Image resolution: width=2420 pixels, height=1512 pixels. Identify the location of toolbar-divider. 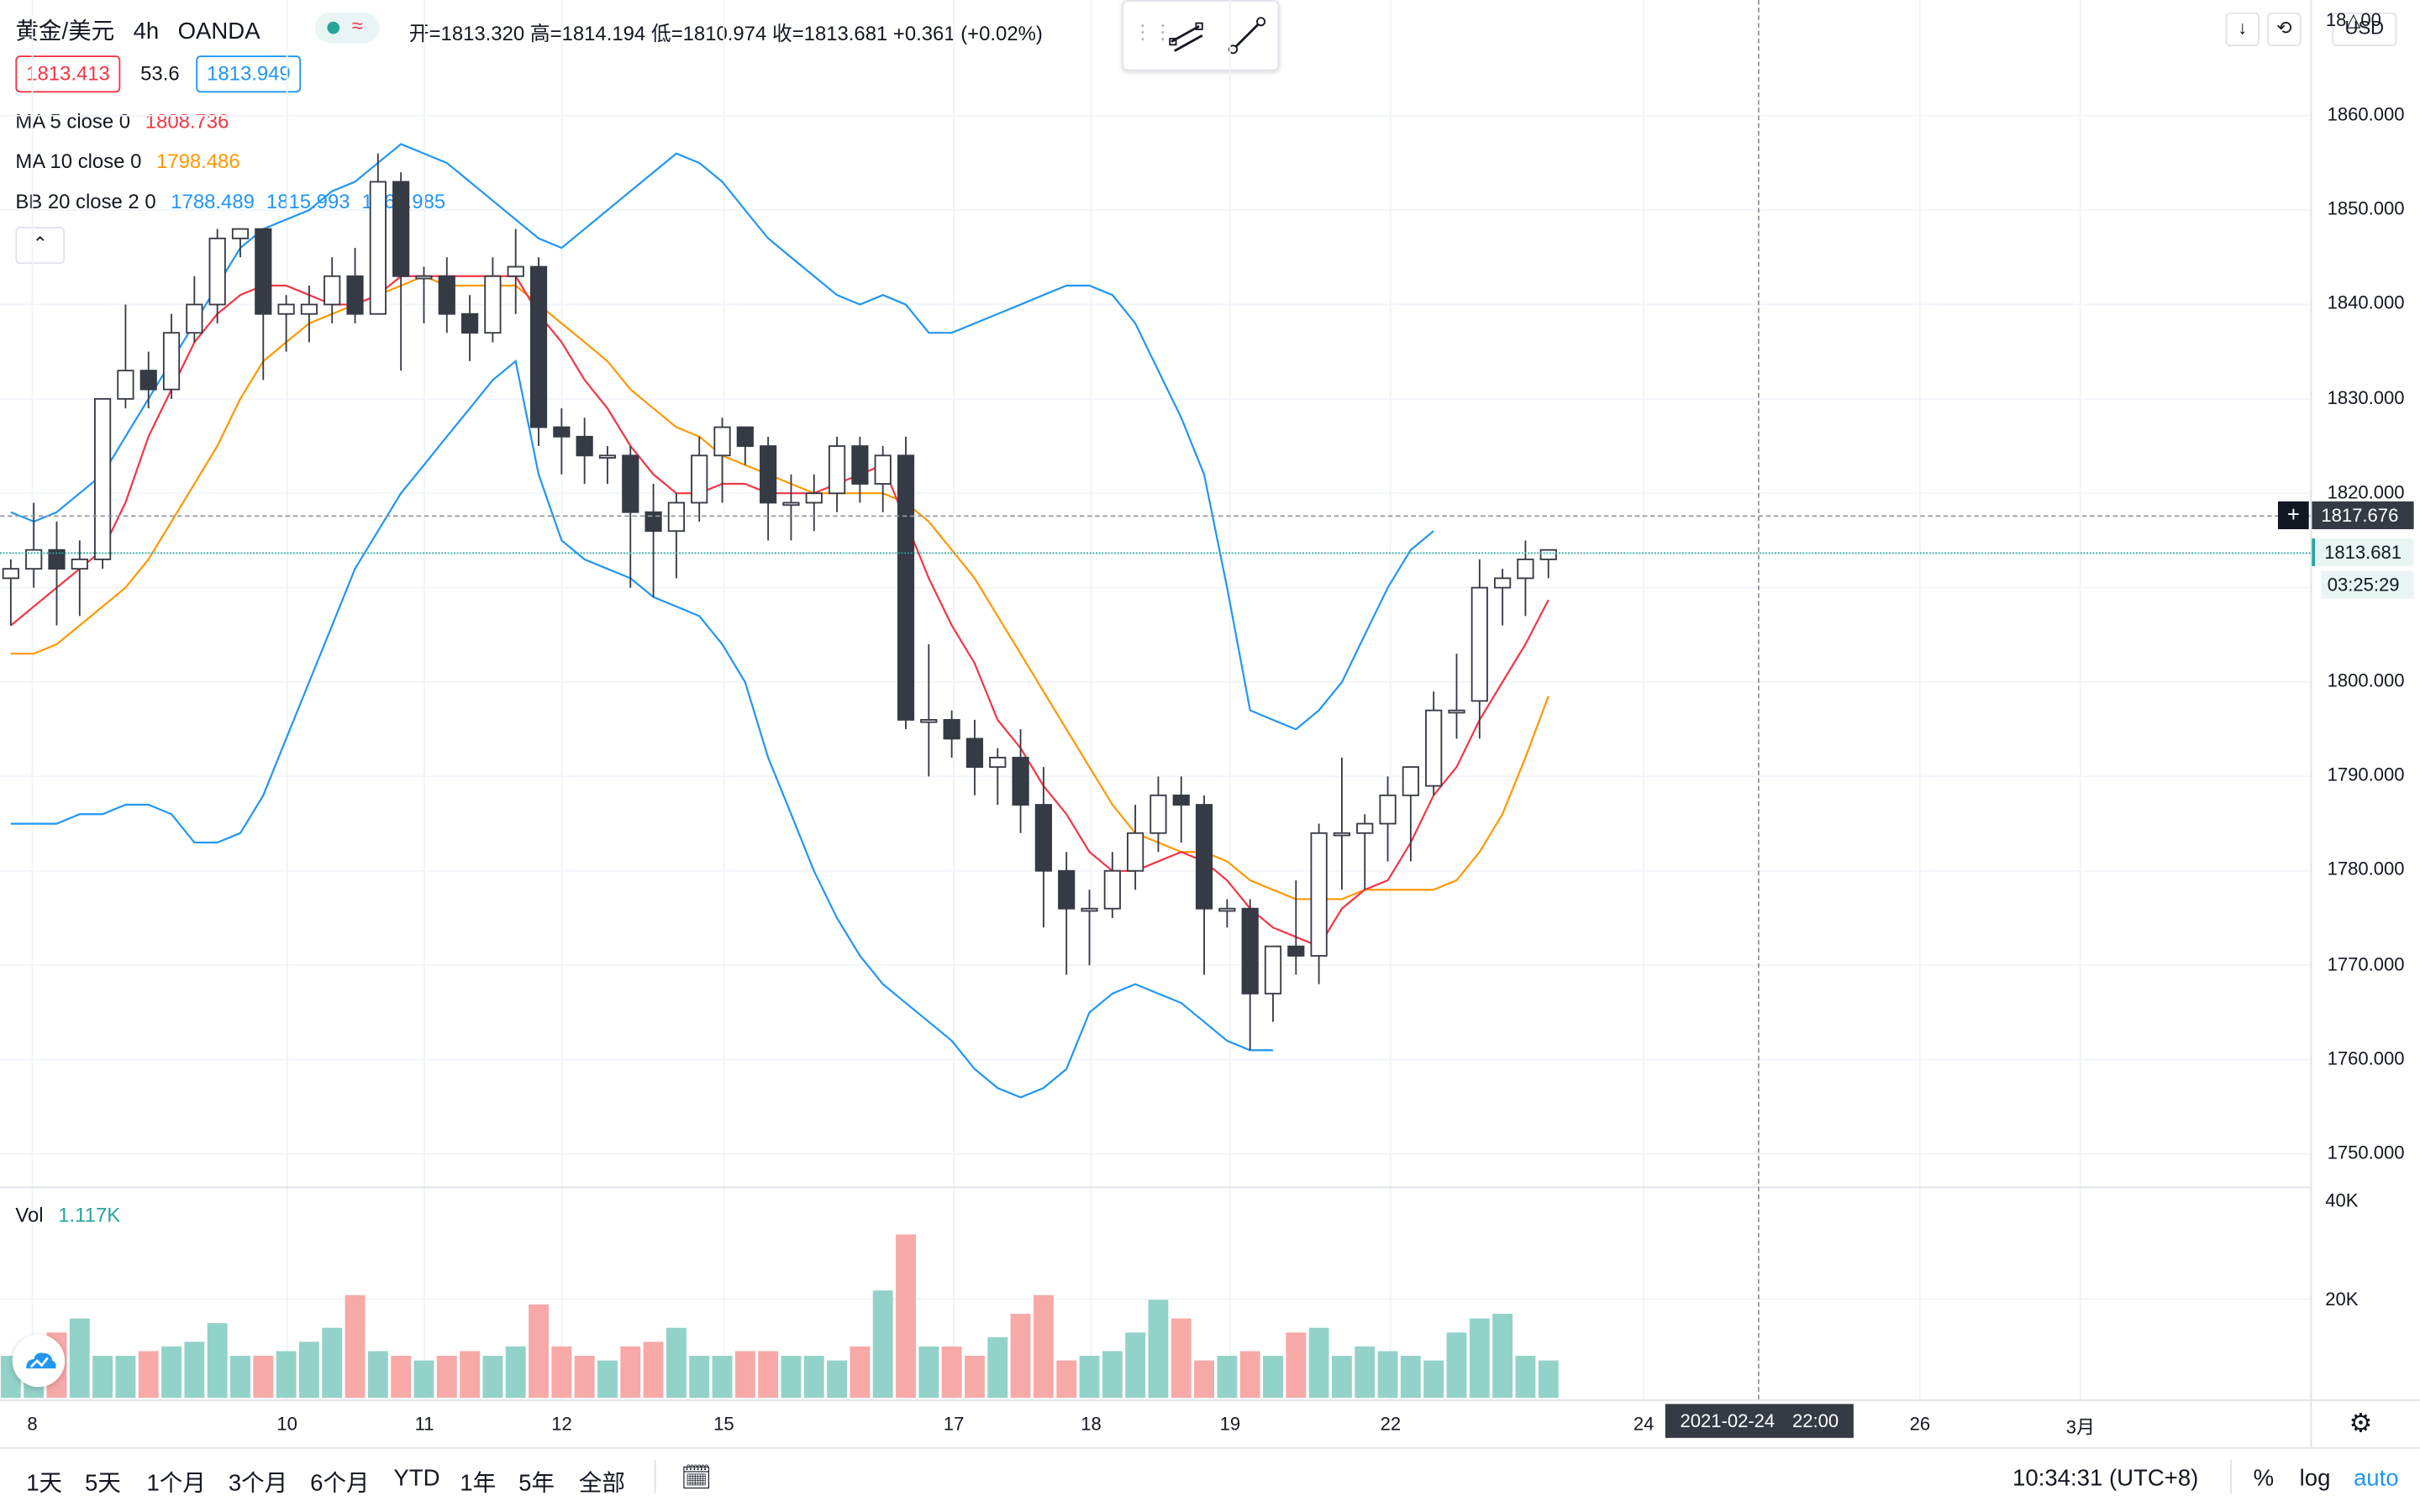
(655, 1476).